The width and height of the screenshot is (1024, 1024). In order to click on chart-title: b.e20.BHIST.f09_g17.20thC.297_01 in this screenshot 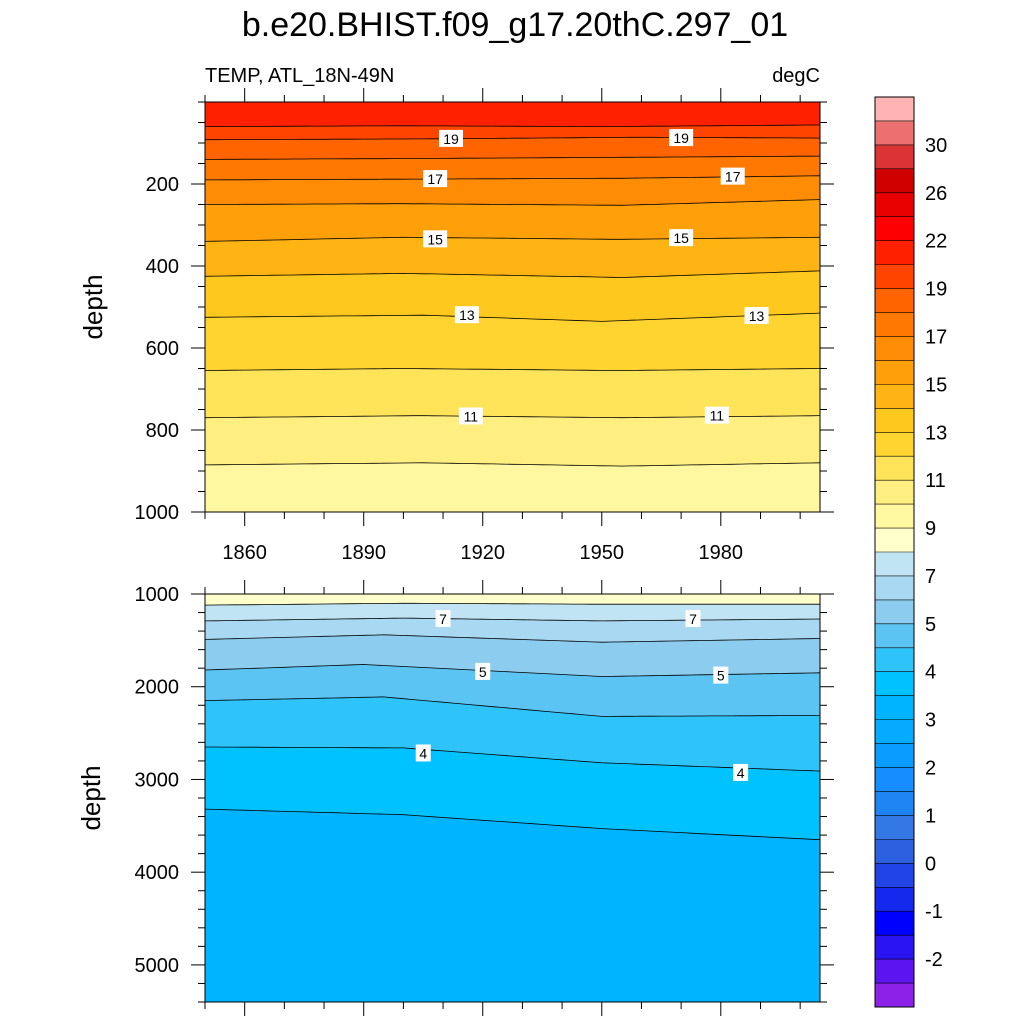, I will do `click(515, 25)`.